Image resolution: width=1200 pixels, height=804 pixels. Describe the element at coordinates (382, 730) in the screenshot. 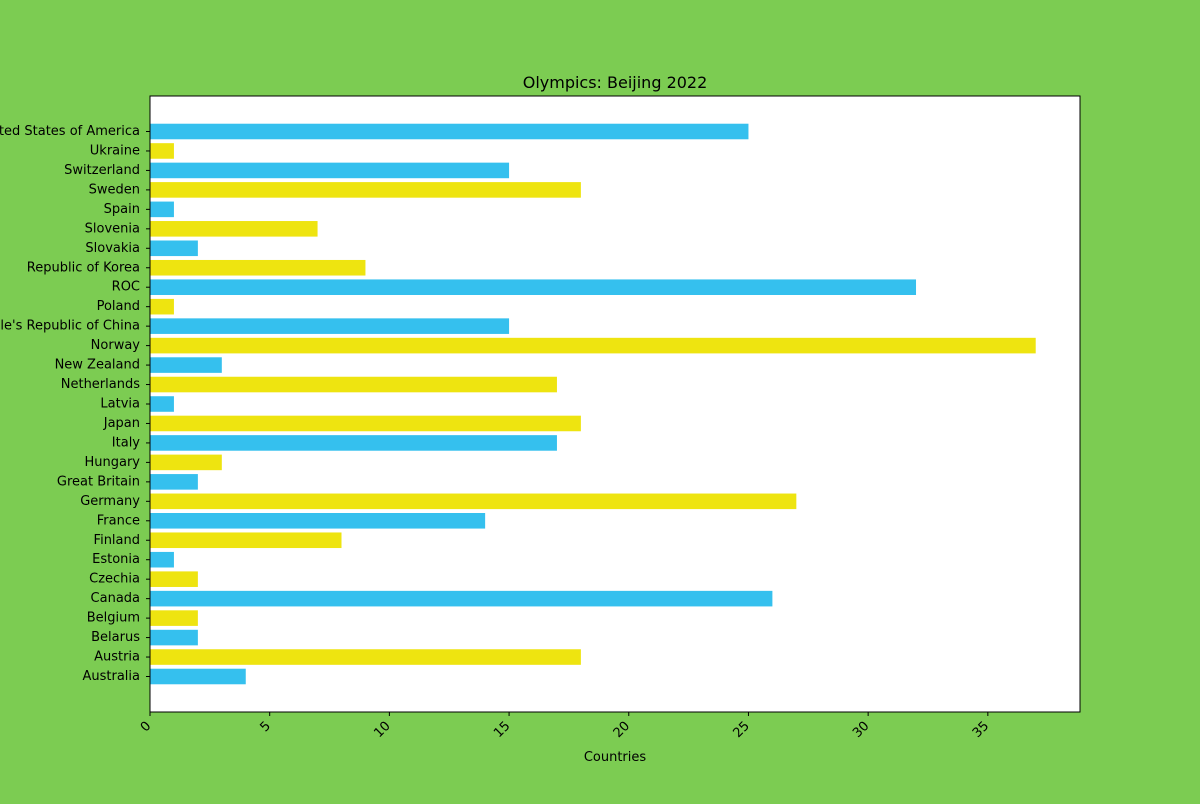

I see `x-tick-label: 10` at that location.